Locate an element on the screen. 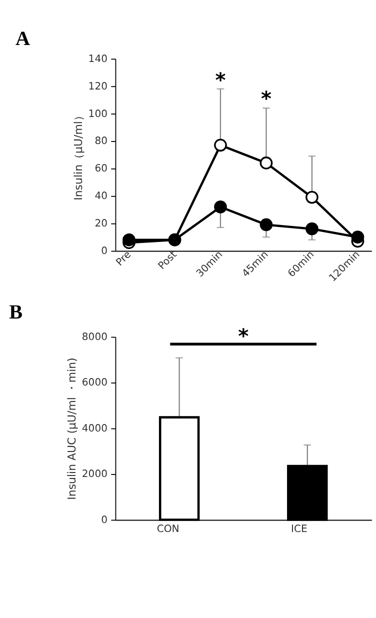  y-tick-label: 8000 is located at coordinates (95, 338).